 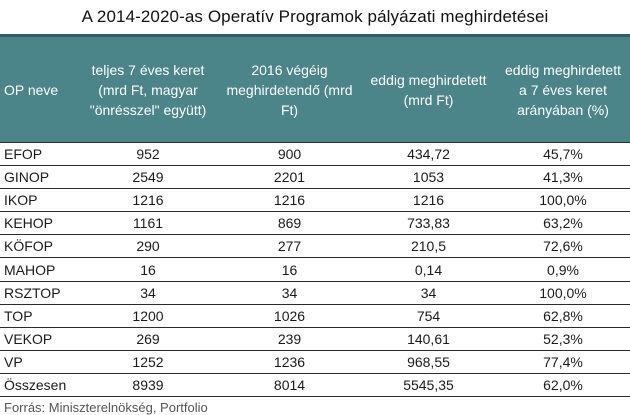 I want to click on cell-op-name: KEHOP, so click(x=39, y=223).